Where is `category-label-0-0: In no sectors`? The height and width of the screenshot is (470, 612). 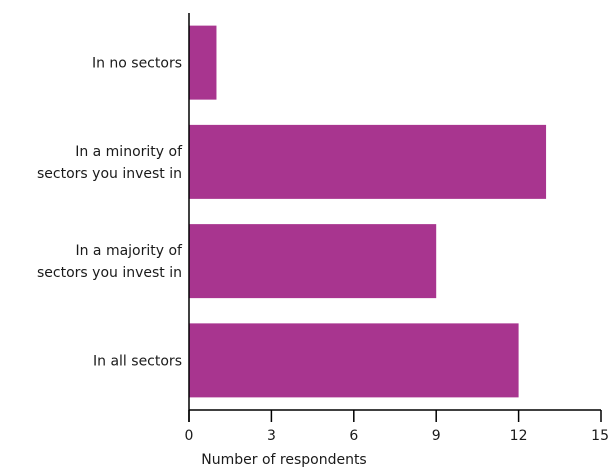
category-label-0-0: In no sectors is located at coordinates (137, 64).